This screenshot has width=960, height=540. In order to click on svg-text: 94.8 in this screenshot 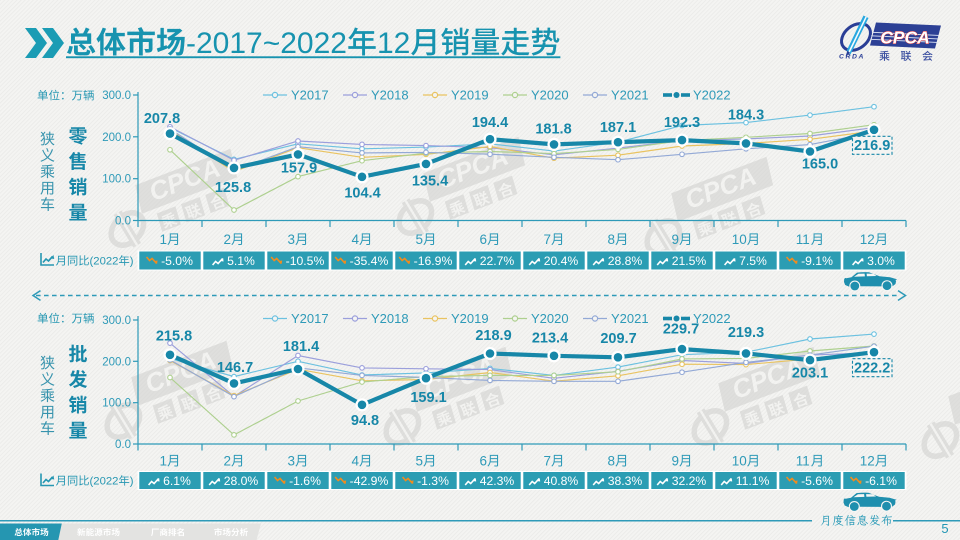, I will do `click(365, 421)`.